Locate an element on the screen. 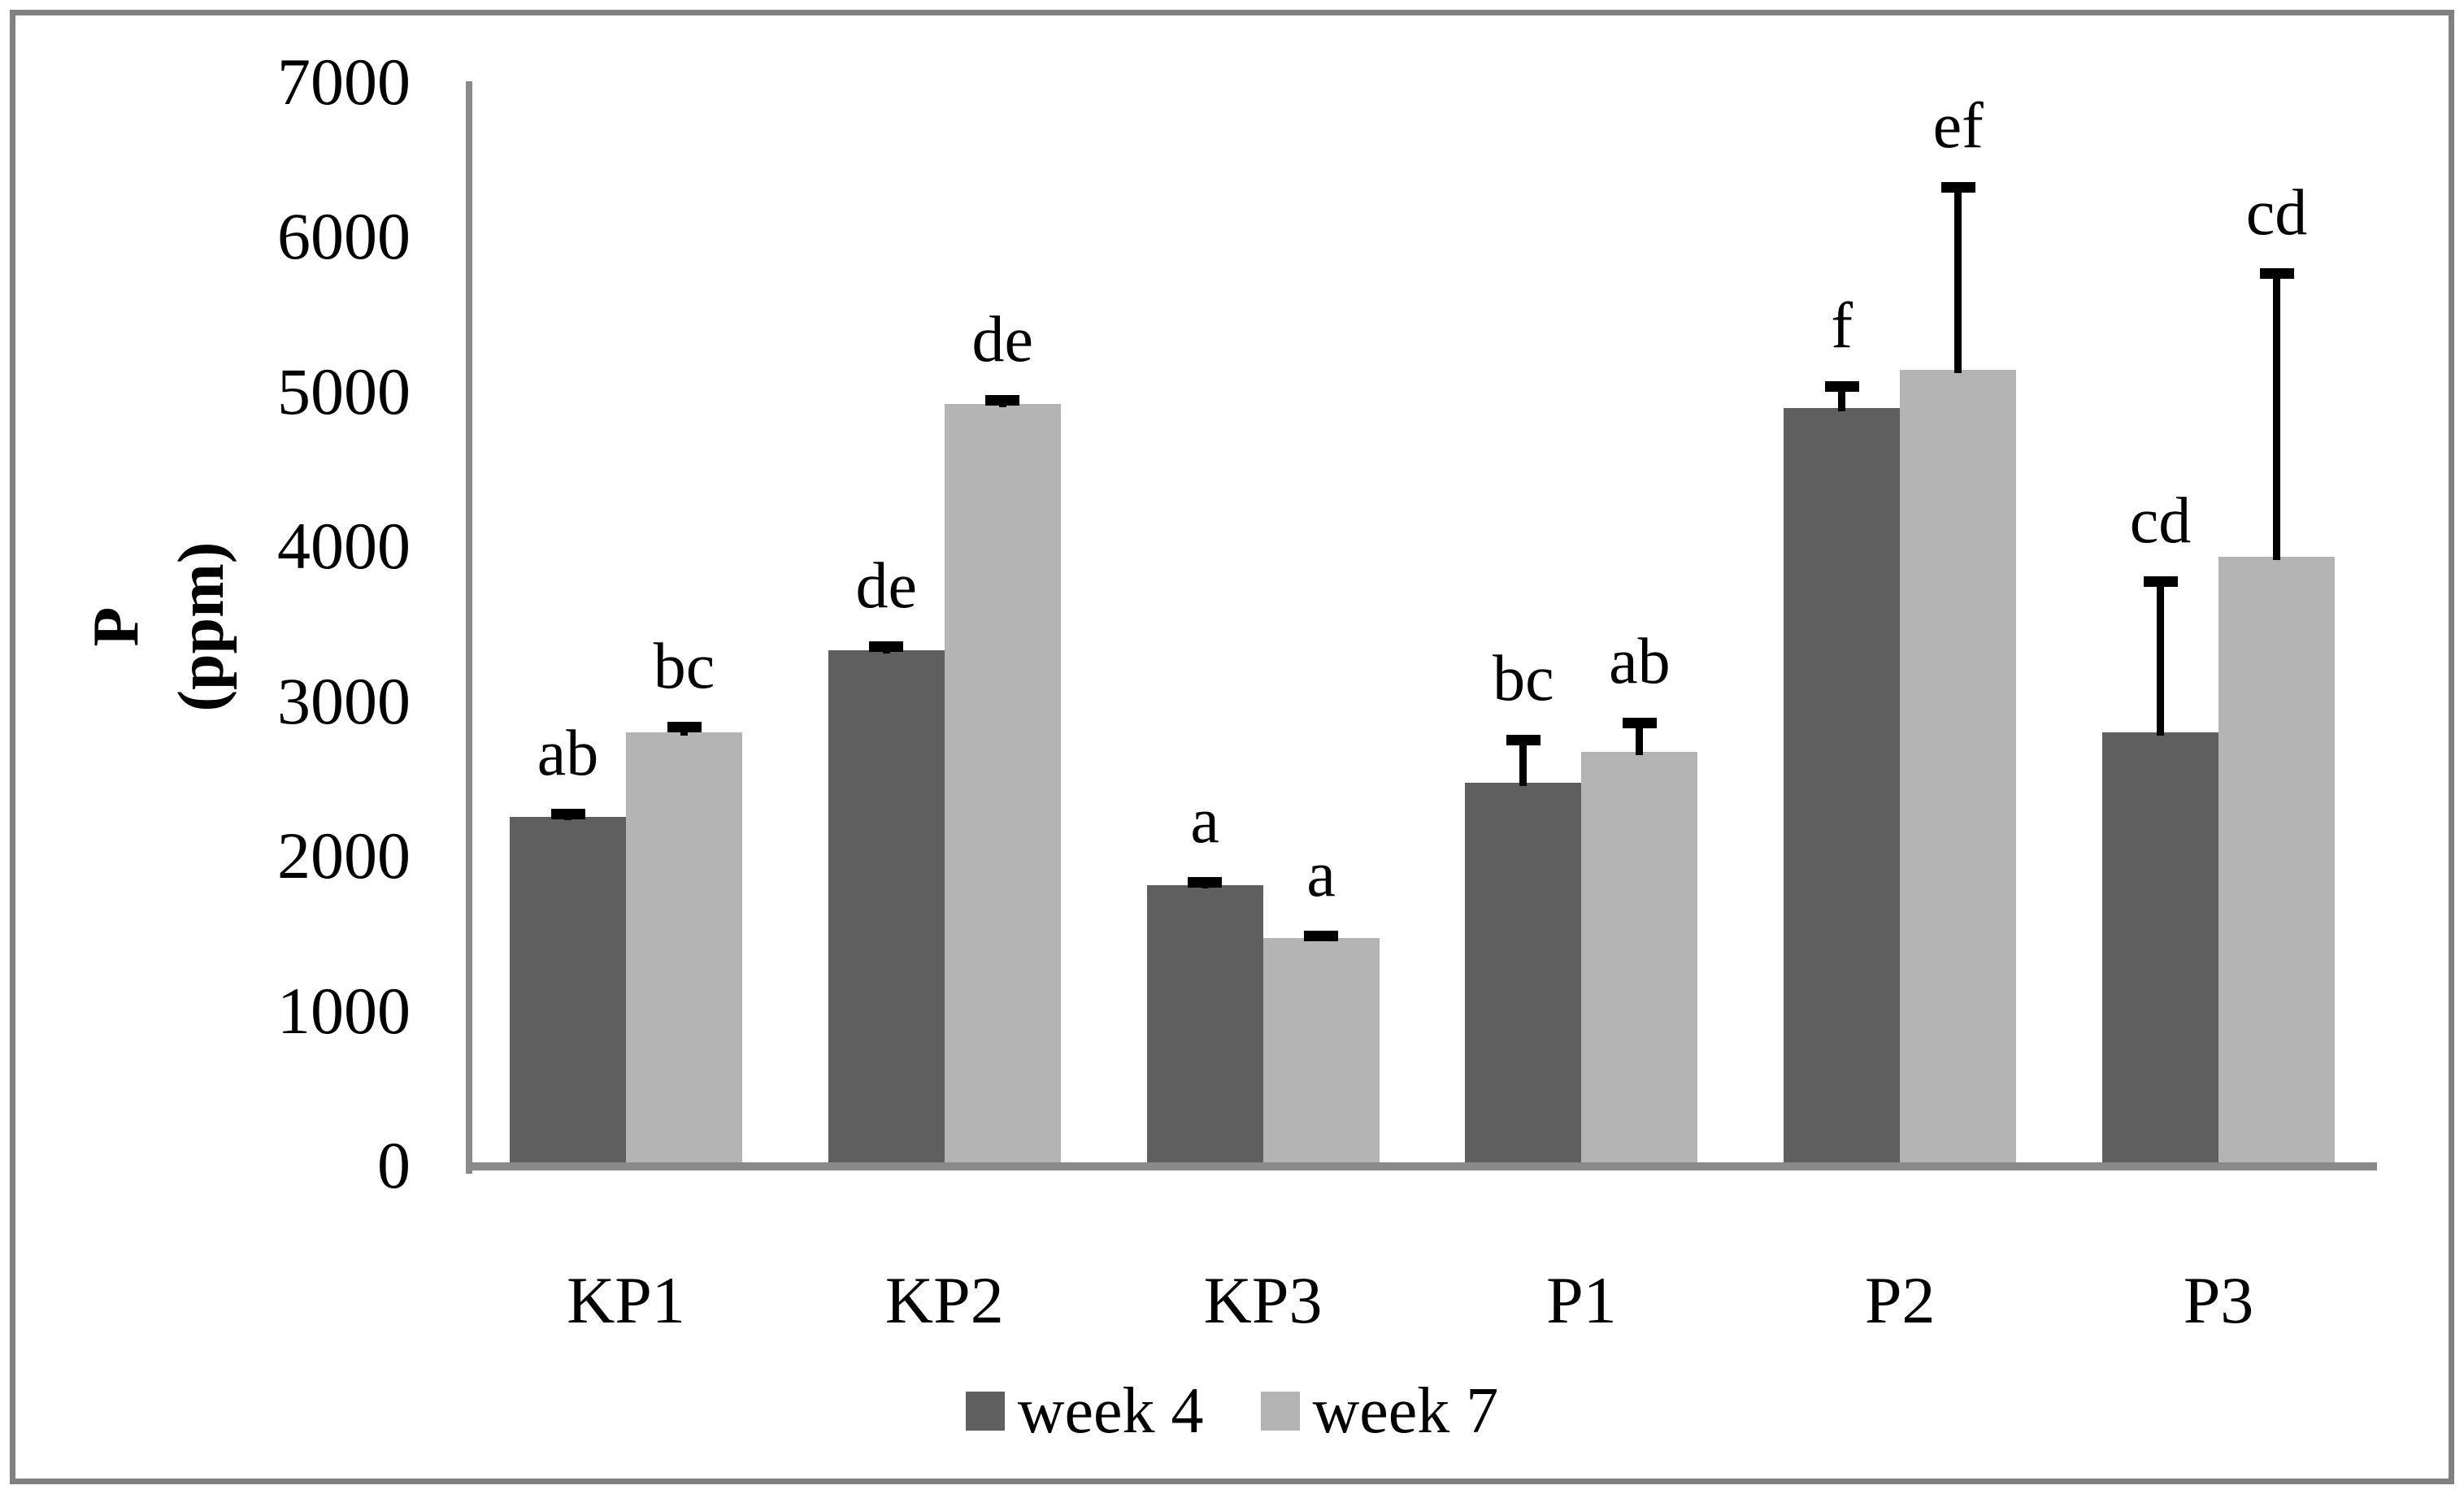 Image resolution: width=2464 pixels, height=1494 pixels. significance-letter-week4-P1: bc is located at coordinates (1524, 679).